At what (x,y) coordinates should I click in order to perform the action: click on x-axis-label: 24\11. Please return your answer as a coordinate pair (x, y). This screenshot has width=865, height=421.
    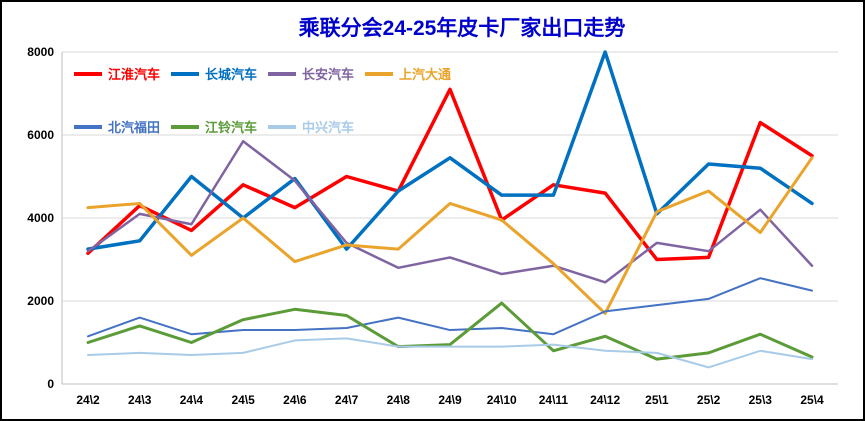
    Looking at the image, I should click on (554, 400).